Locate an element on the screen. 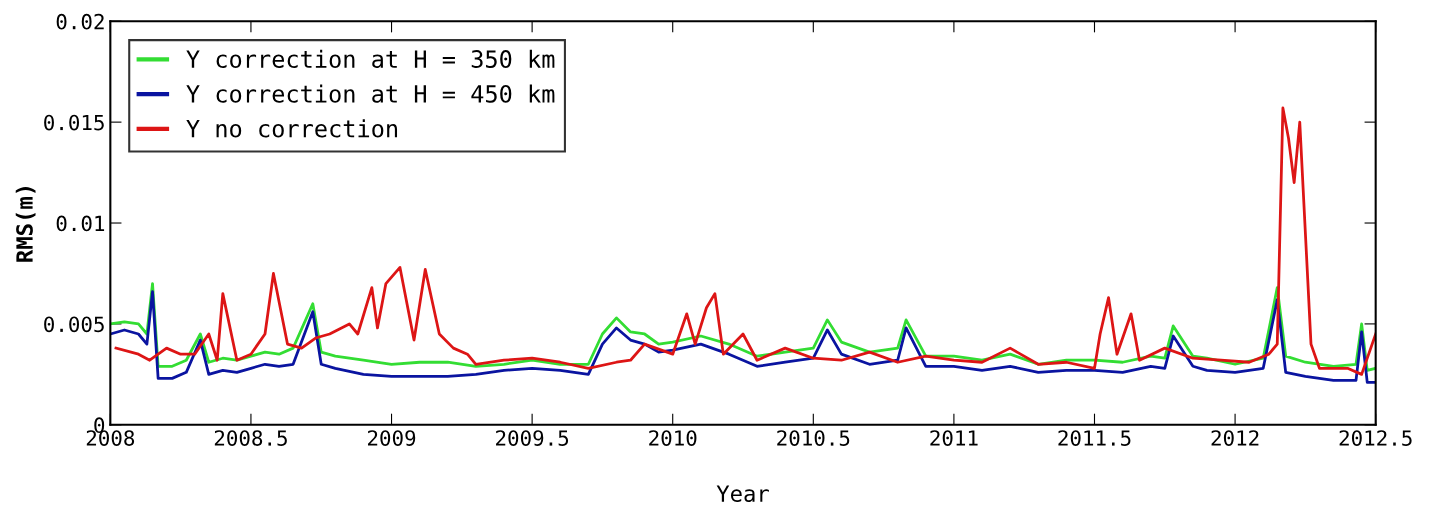 The height and width of the screenshot is (531, 1433). y-tick-label: 0.005 is located at coordinates (74, 324).